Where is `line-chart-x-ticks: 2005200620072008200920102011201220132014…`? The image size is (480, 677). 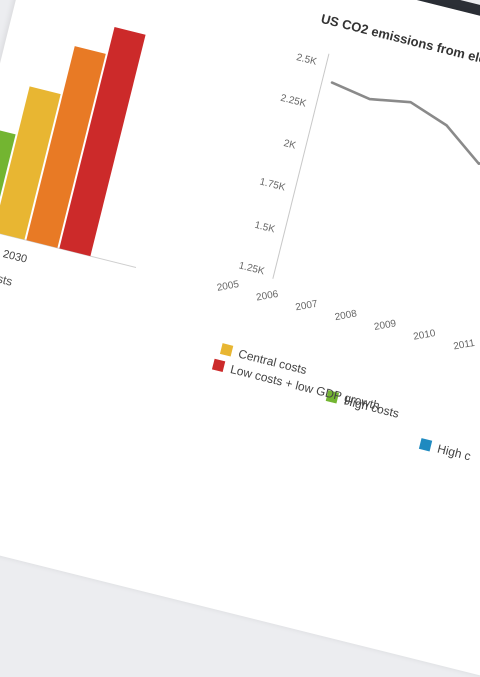
line-chart-x-ticks: 2005200620072008200920102011201220132014… is located at coordinates (346, 316).